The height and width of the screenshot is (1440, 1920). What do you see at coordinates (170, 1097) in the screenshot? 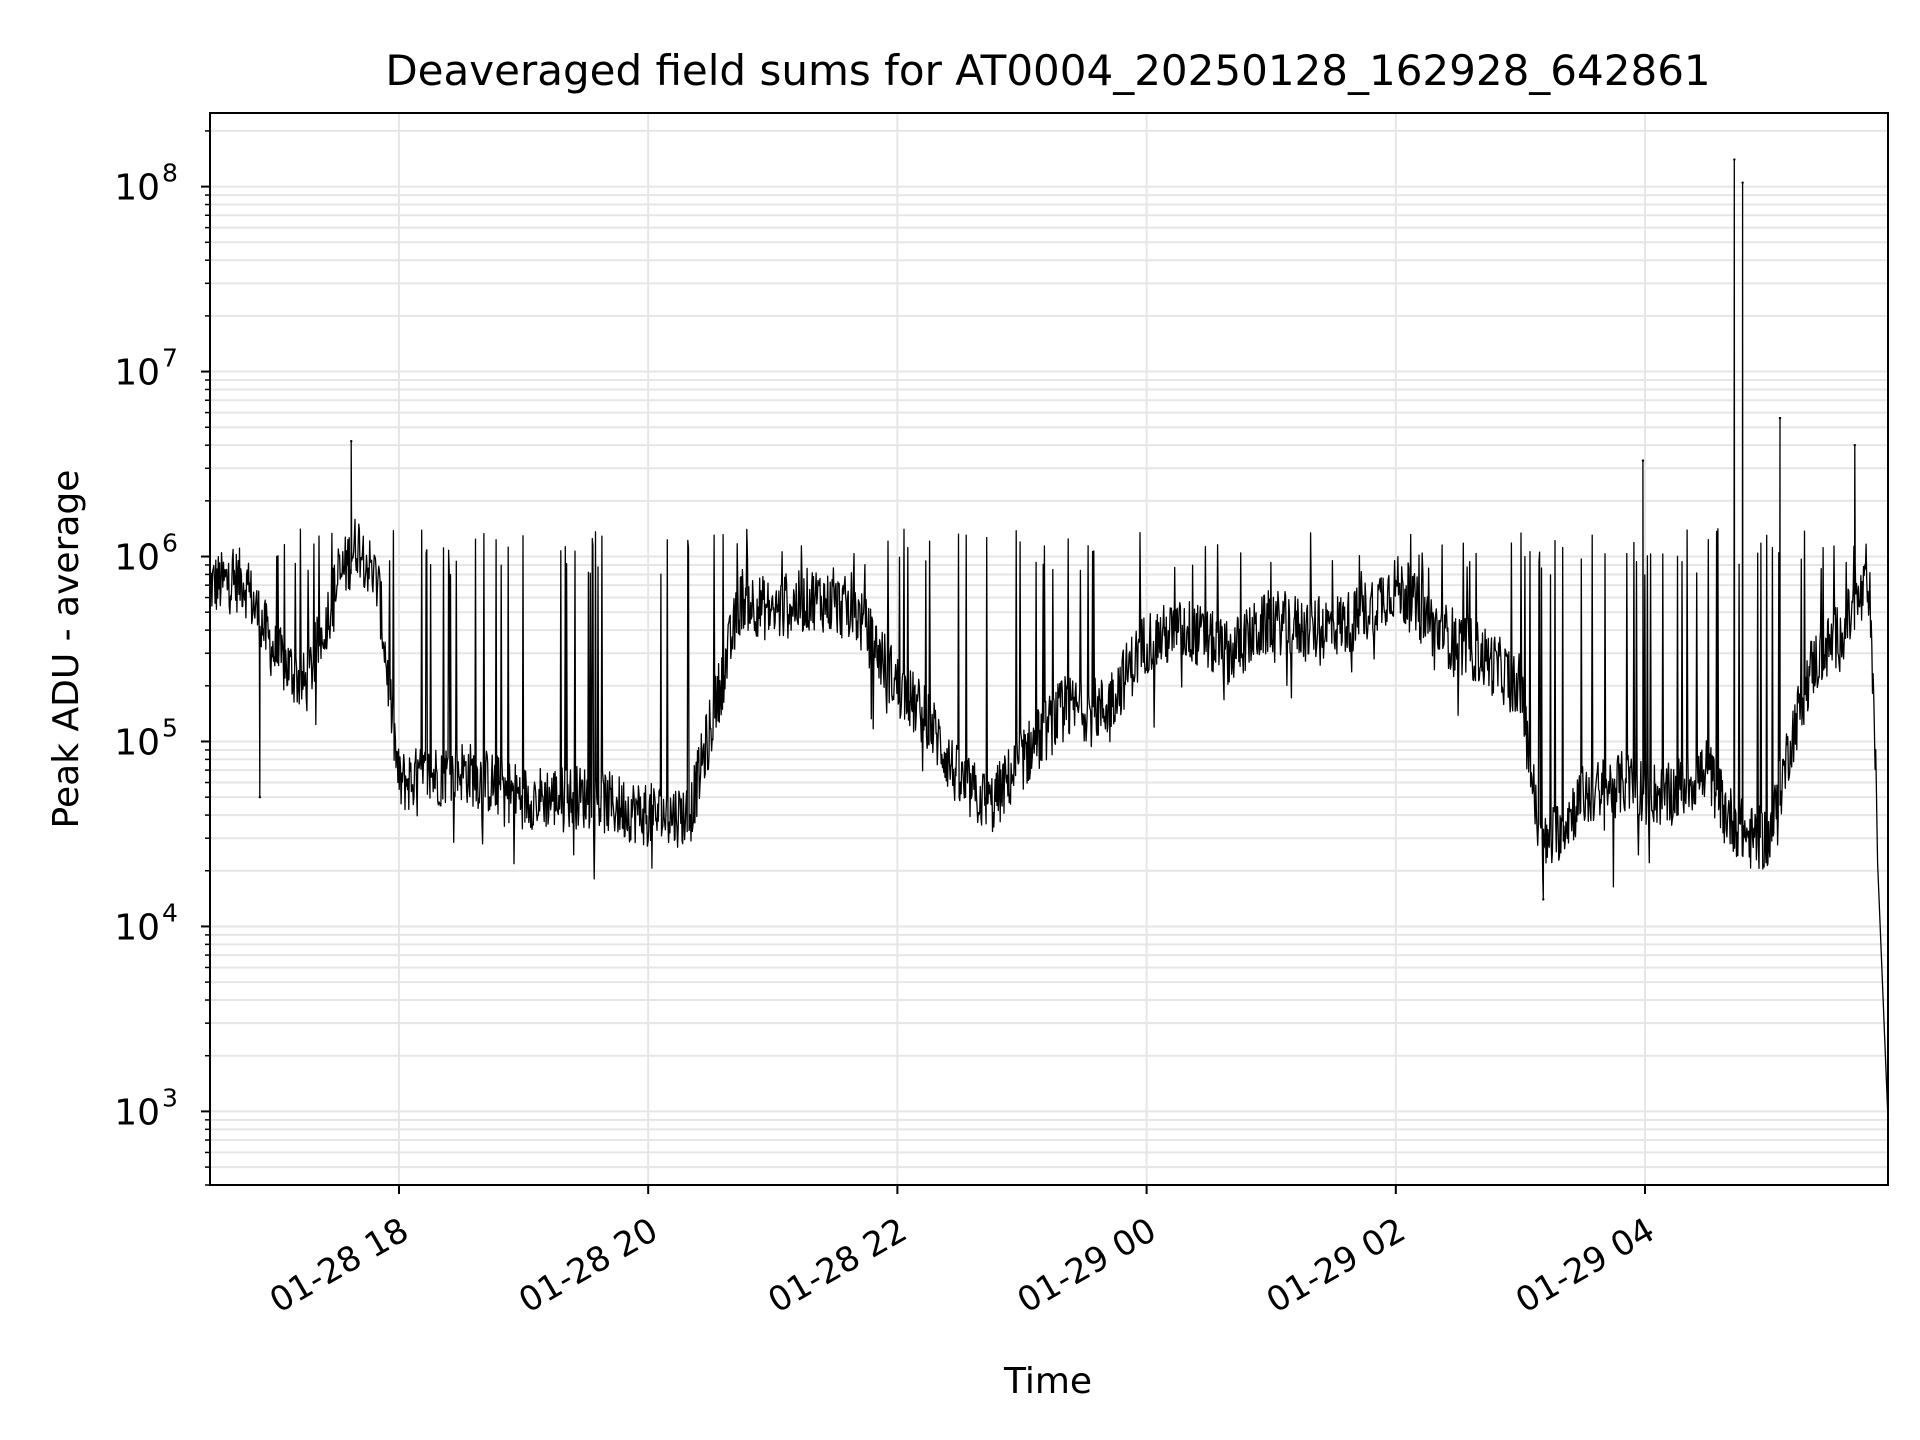
I see `y-tick-exponent: 3` at bounding box center [170, 1097].